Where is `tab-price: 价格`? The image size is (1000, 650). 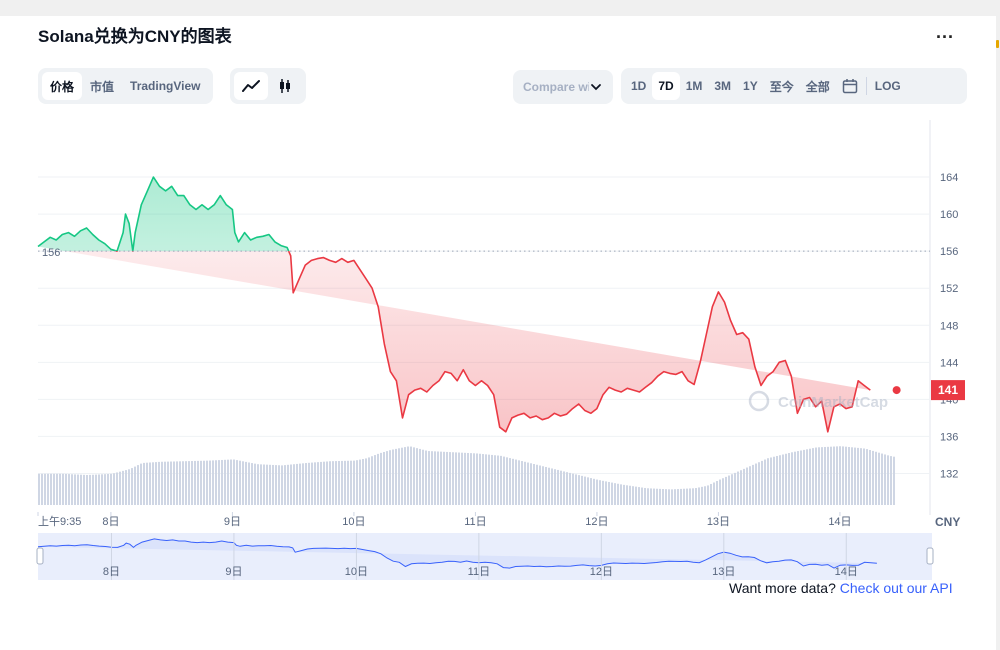
tab-price: 价格 is located at coordinates (62, 86).